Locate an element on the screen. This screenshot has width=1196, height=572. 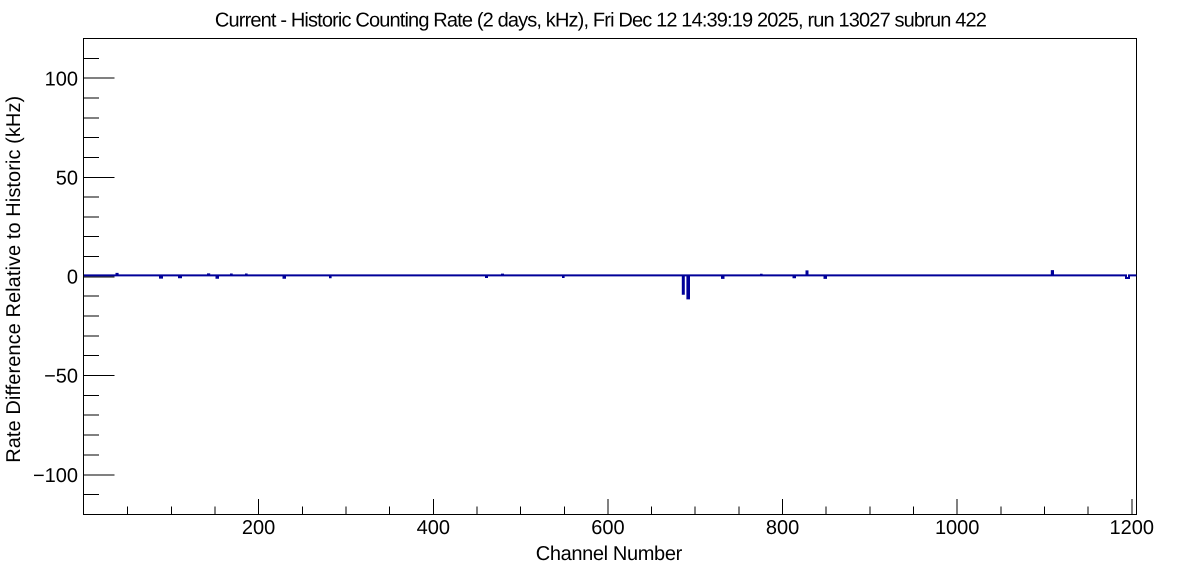
svg-text: 1000 is located at coordinates (957, 528).